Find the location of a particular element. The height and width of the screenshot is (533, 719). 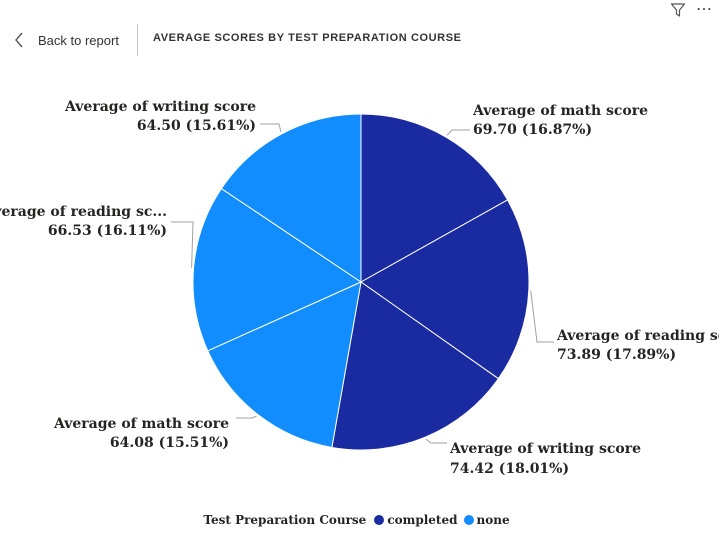

data-label-value-4: 64.08 (15.51%) is located at coordinates (169, 443).